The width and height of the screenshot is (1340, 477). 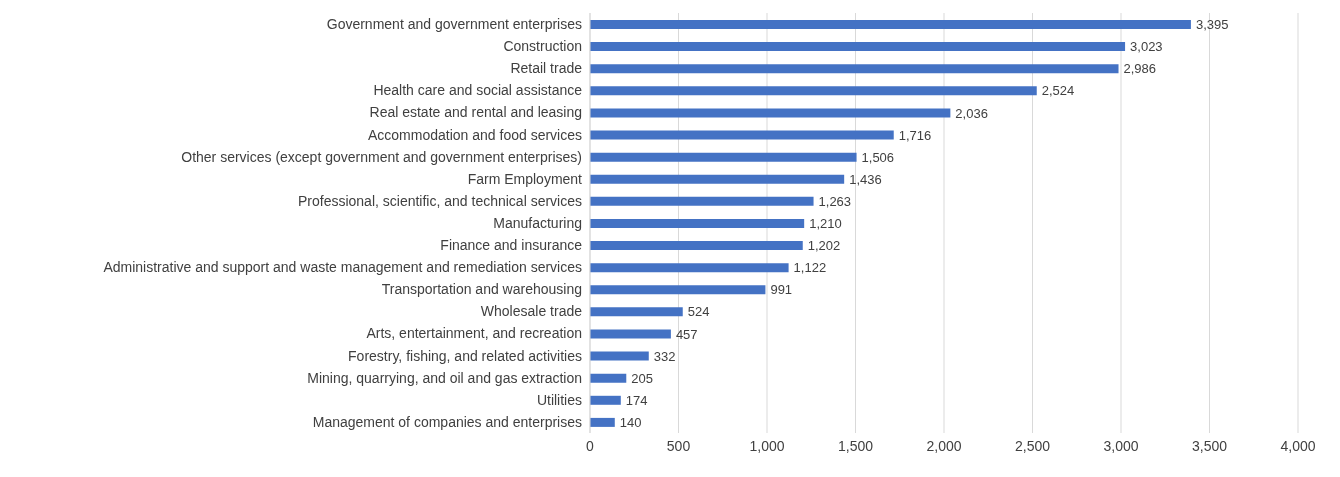 I want to click on data-label: 1,202, so click(x=824, y=246).